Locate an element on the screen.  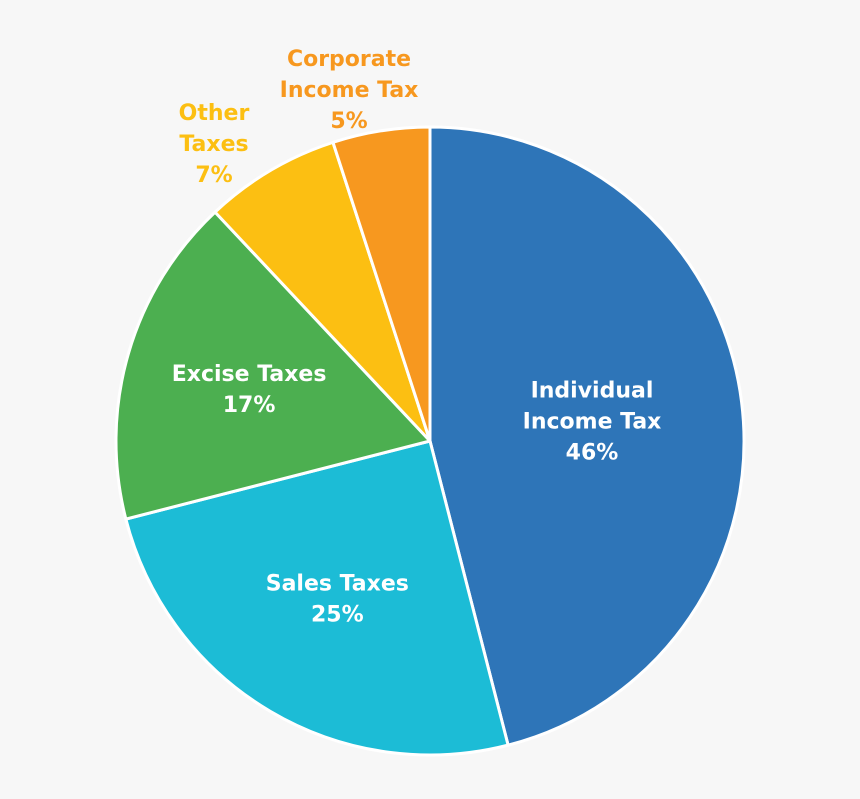
slice-name-label: Taxes is located at coordinates (213, 144).